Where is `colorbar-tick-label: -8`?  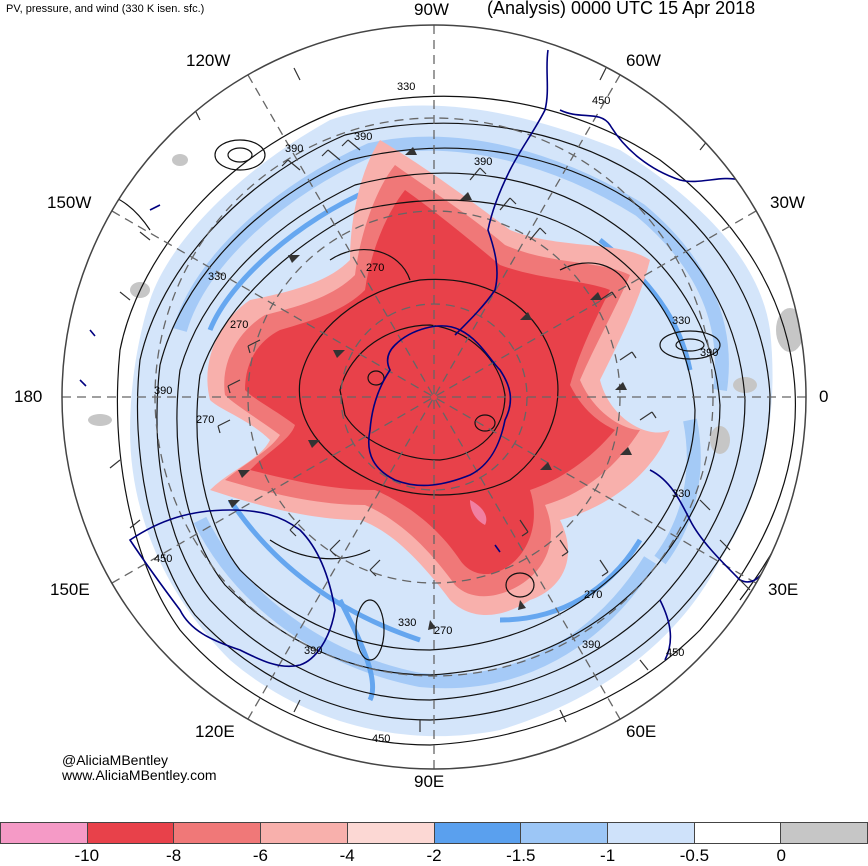 colorbar-tick-label: -8 is located at coordinates (174, 855).